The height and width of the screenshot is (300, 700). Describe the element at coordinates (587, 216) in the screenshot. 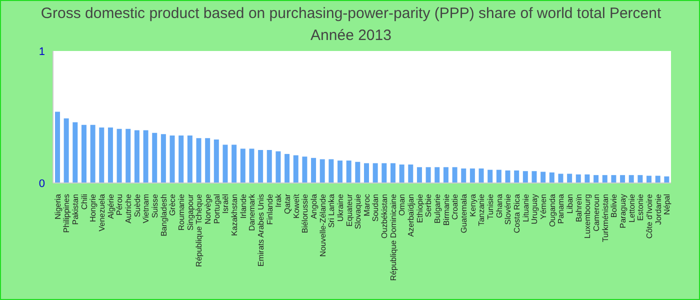

I see `x-tick-label: Luxembourg` at that location.